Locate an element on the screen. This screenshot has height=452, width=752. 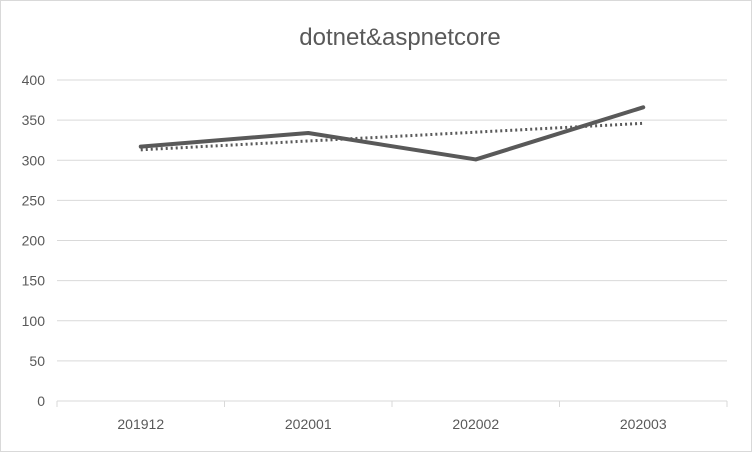
chart-title: dotnet&aspnetcore is located at coordinates (399, 37).